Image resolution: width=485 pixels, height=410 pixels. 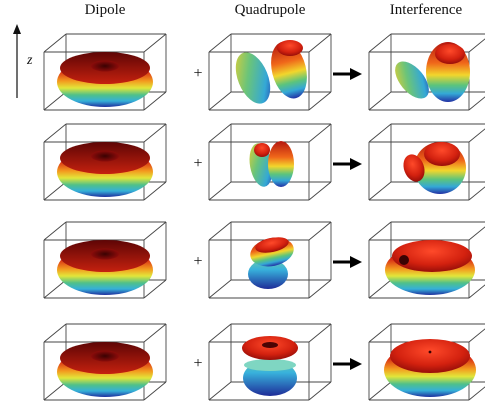 What do you see at coordinates (197, 261) in the screenshot?
I see `plus-sign-row-3: +` at bounding box center [197, 261].